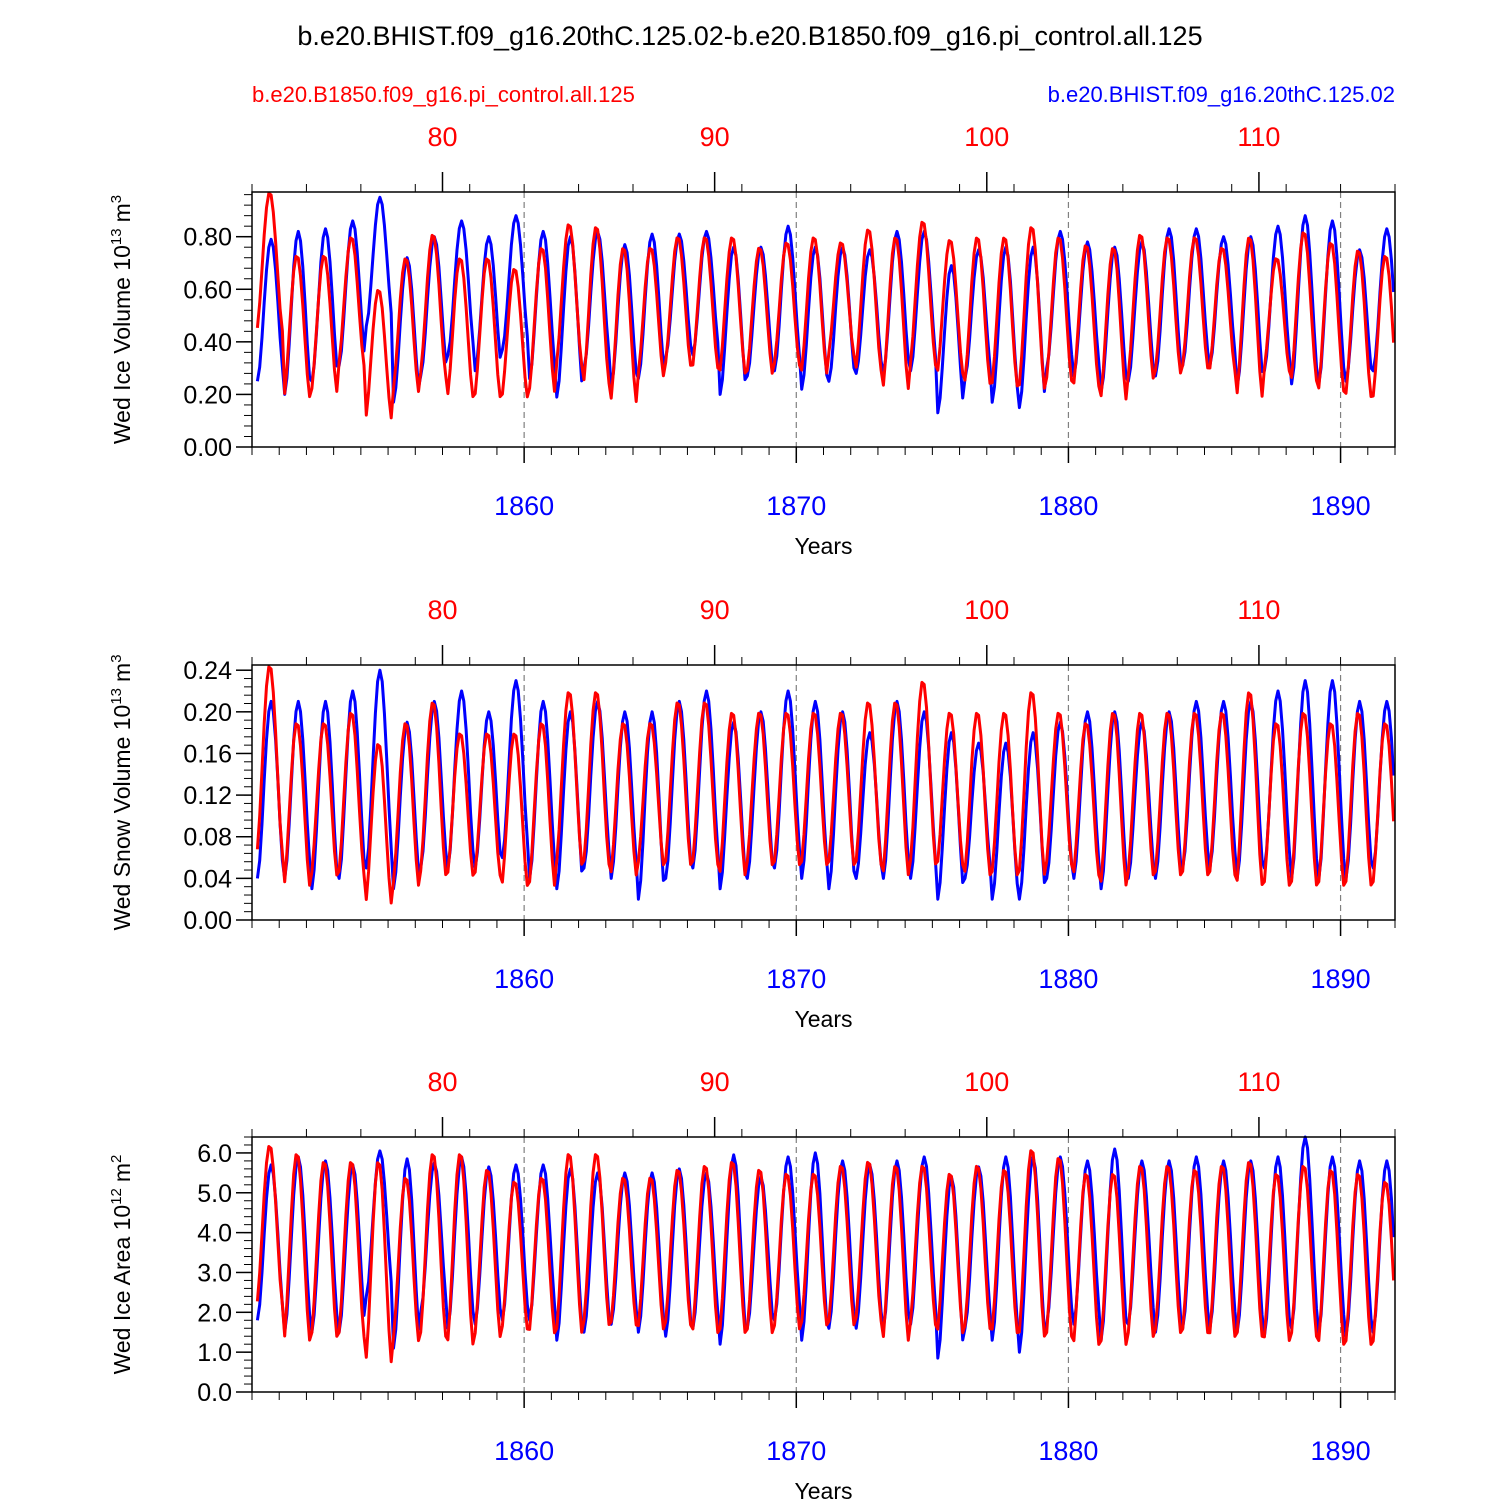 The width and height of the screenshot is (1500, 1500). I want to click on legend-blue-case: b.e20.BHIST.f09_g16.20thC.125.02, so click(1221, 94).